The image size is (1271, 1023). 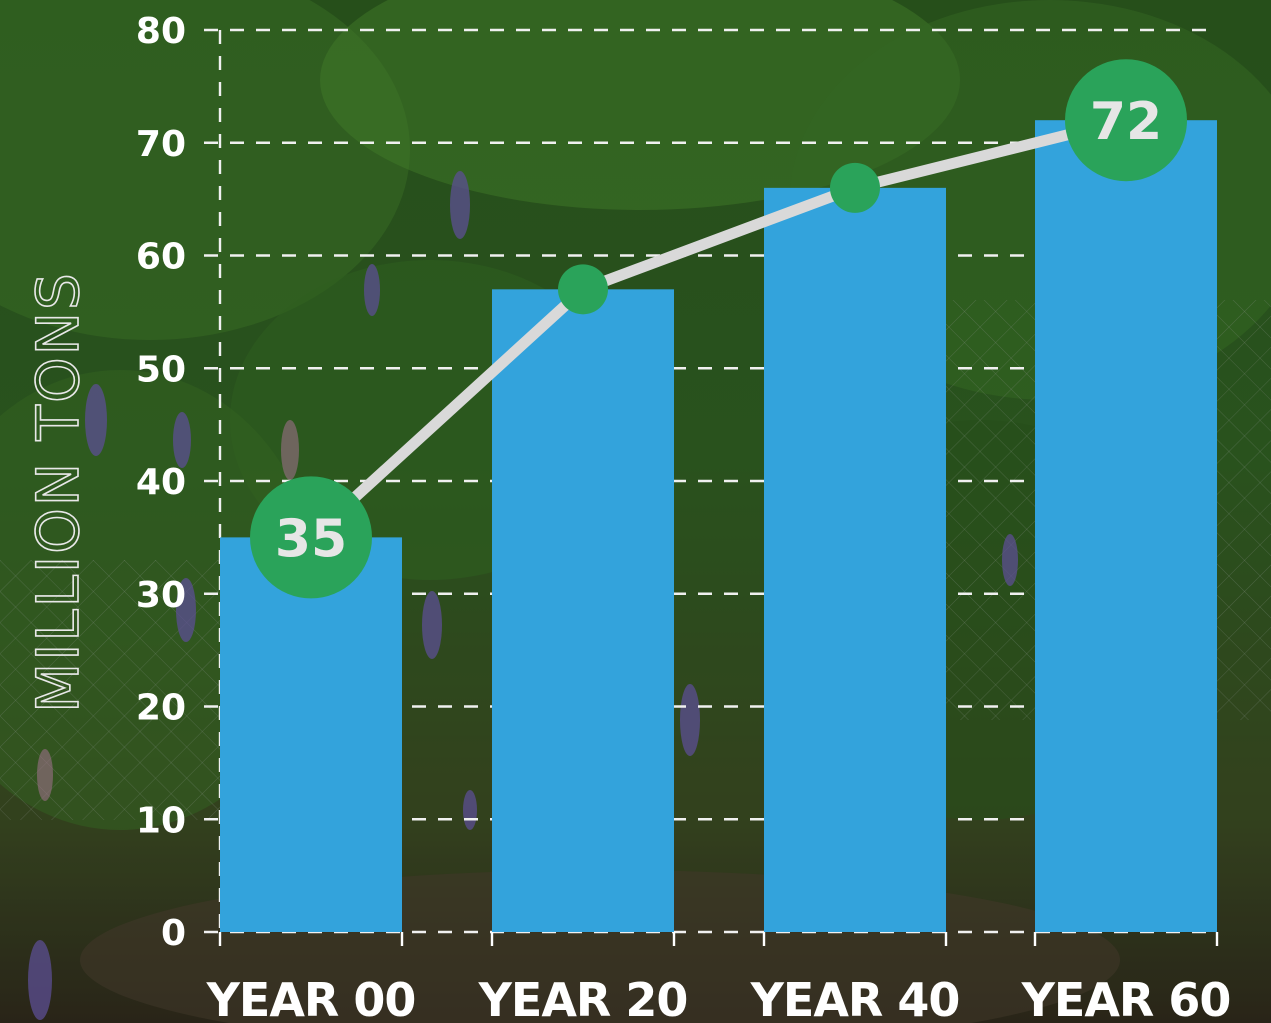 I want to click on data-label-4: 72, so click(x=1126, y=122).